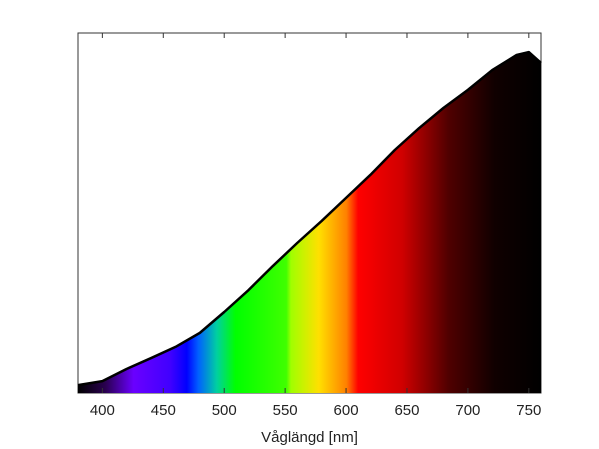 This screenshot has width=599, height=449. Describe the element at coordinates (467, 410) in the screenshot. I see `x-tick-label: 700` at that location.